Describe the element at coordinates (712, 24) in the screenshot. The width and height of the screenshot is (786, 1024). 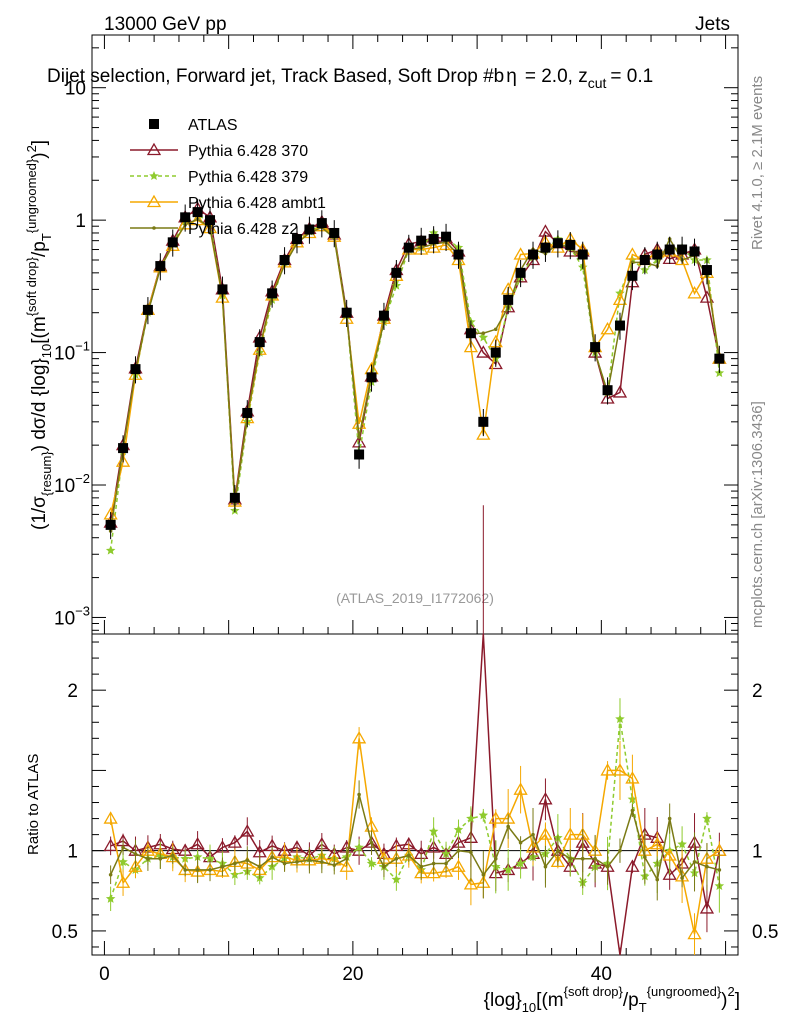
I see `header-jets: Jets` at that location.